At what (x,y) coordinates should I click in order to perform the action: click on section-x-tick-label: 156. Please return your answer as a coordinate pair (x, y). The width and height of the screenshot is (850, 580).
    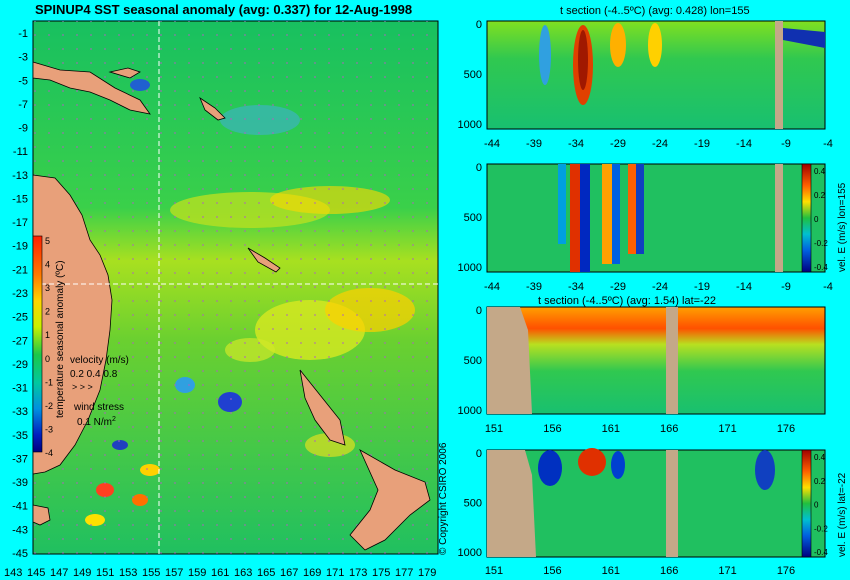
    Looking at the image, I should click on (552, 571).